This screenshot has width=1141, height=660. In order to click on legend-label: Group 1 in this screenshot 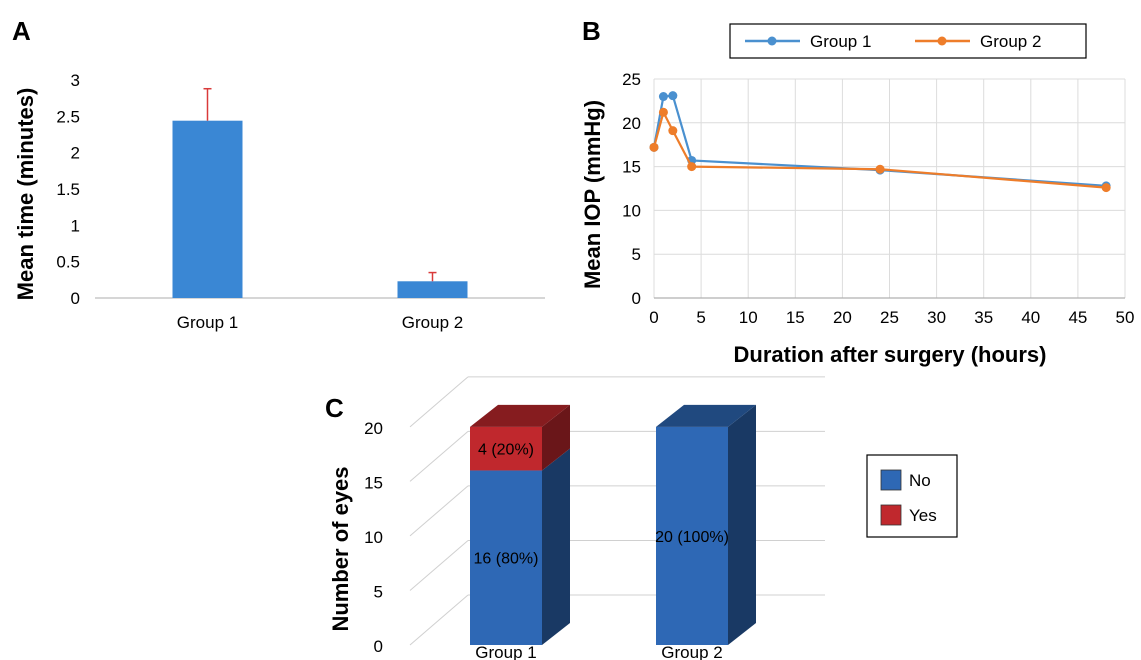, I will do `click(840, 41)`.